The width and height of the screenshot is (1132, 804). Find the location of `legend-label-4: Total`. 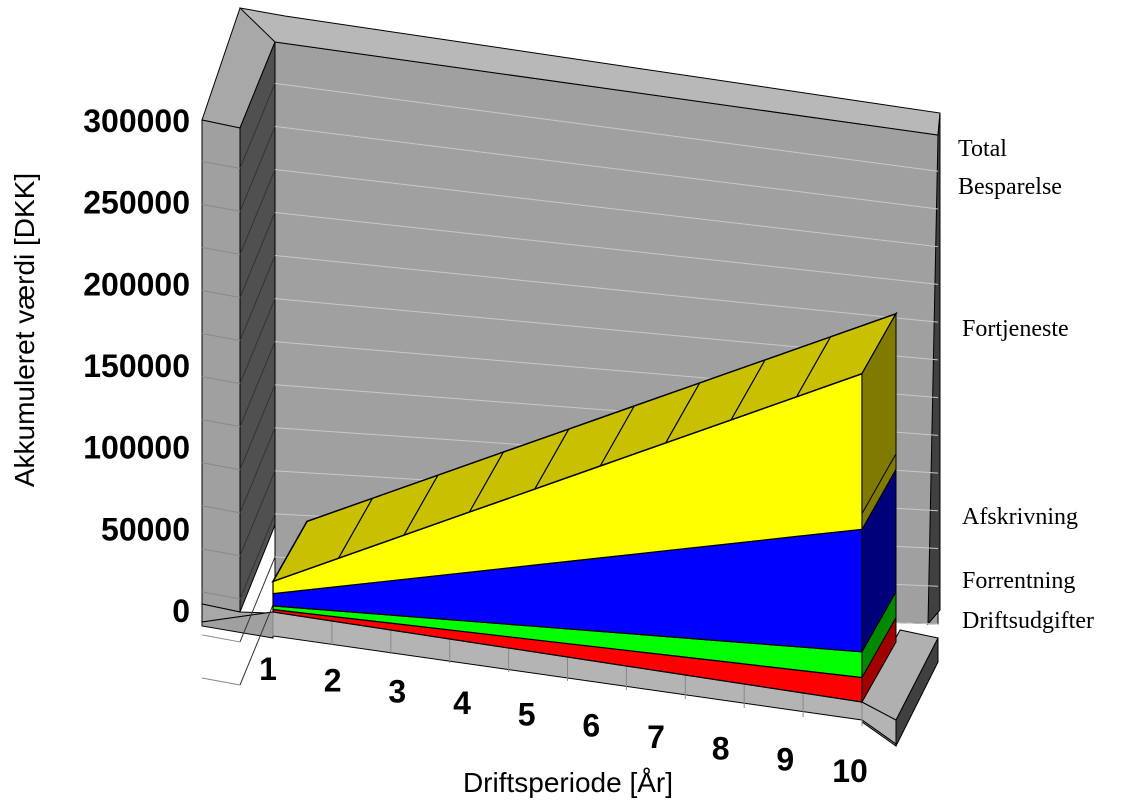

legend-label-4: Total is located at coordinates (982, 149).